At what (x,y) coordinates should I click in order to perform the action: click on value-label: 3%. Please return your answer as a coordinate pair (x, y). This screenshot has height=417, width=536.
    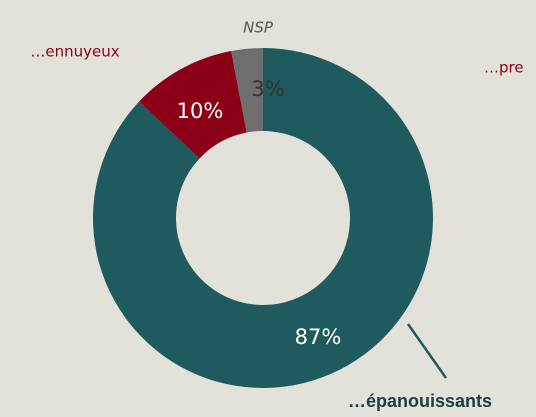
    Looking at the image, I should click on (267, 89).